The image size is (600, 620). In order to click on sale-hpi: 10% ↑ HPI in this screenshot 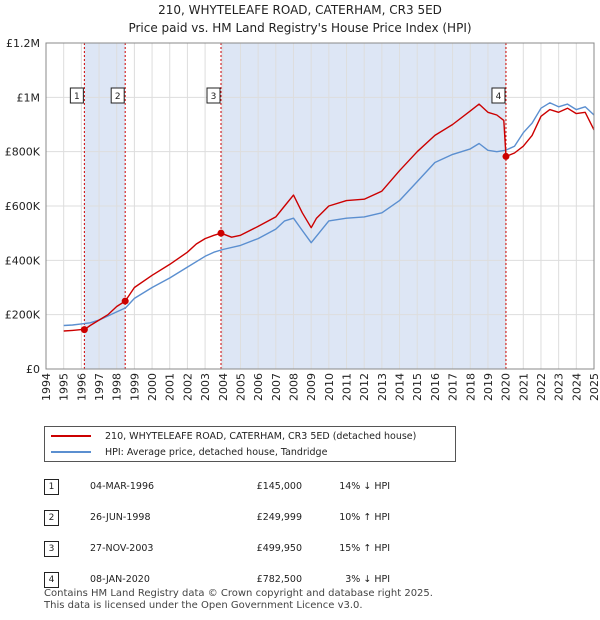, I will do `click(364, 517)`.